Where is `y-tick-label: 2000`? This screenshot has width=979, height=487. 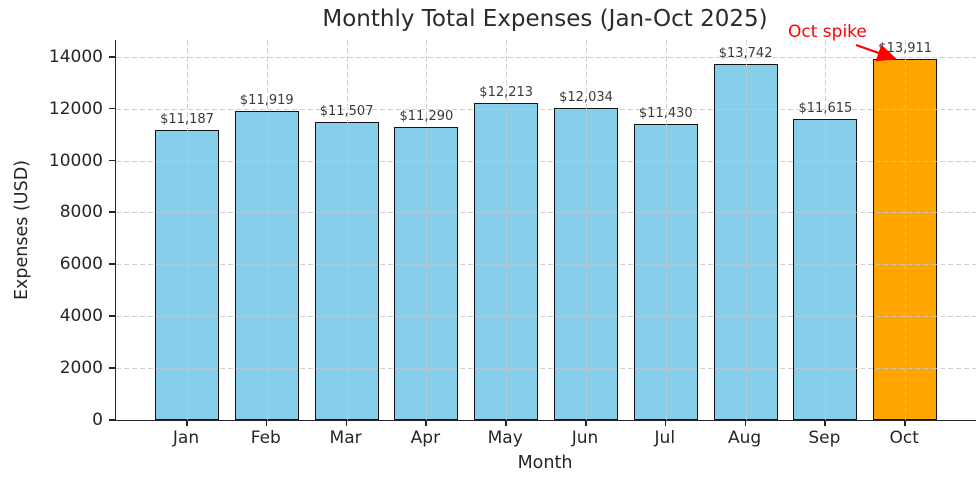 y-tick-label: 2000 is located at coordinates (81, 368).